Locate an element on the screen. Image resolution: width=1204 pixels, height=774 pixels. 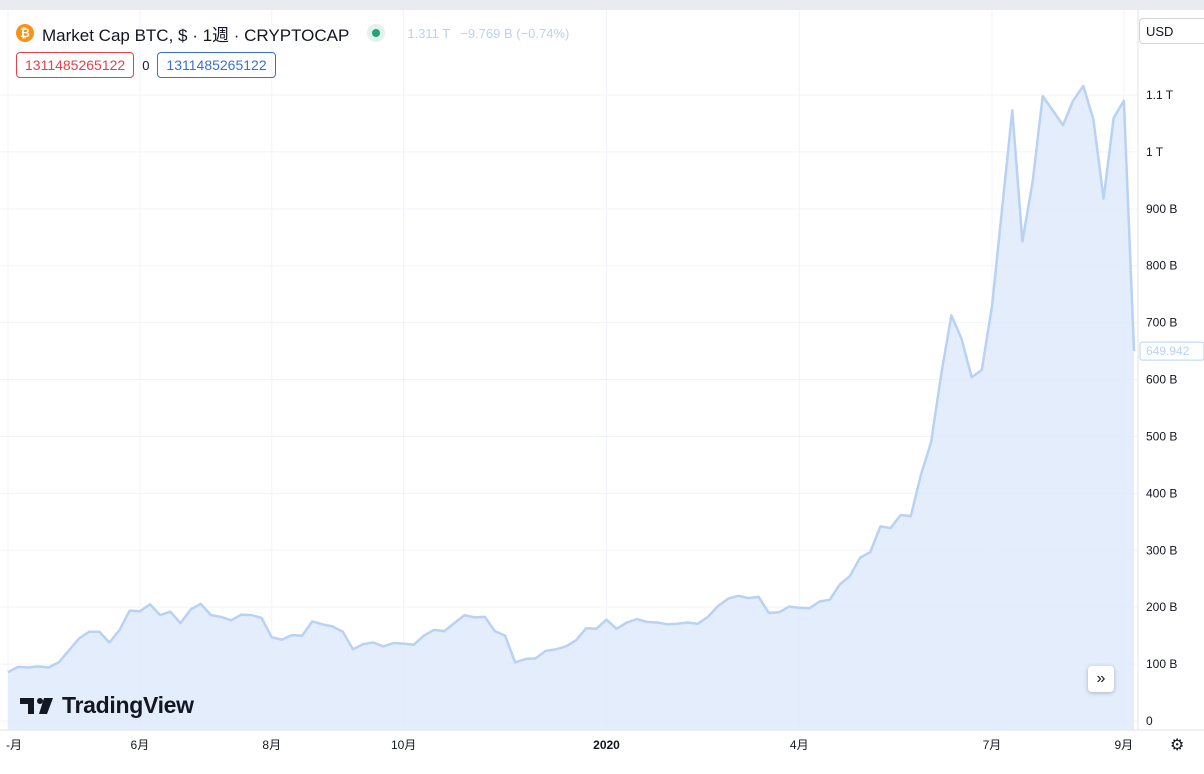
time-tick-label: 10月 is located at coordinates (403, 745).